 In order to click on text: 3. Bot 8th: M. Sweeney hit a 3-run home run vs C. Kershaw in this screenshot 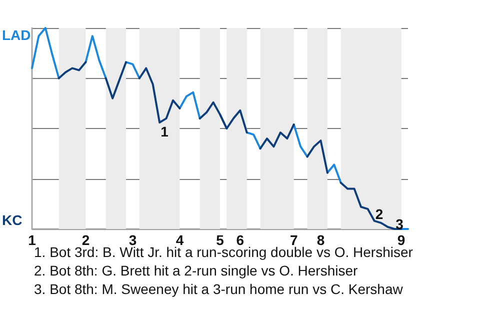, I will do `click(219, 289)`.